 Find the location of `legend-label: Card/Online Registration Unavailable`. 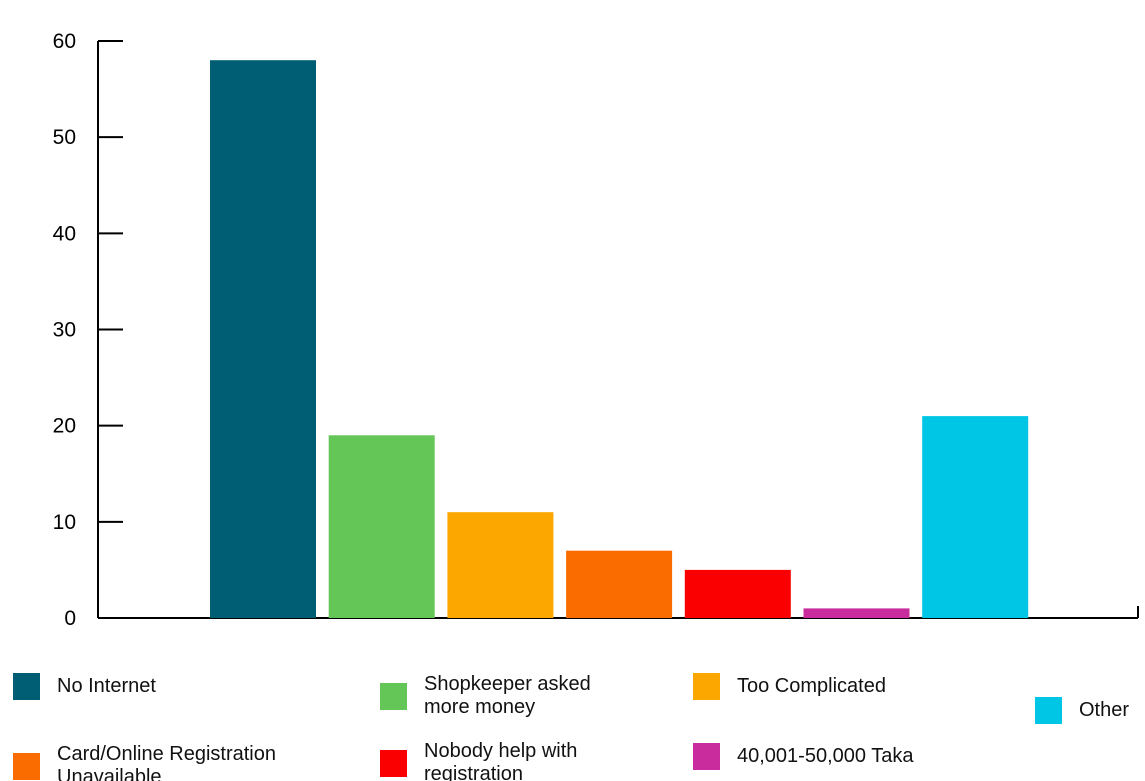

legend-label: Card/Online Registration Unavailable is located at coordinates (166, 762).